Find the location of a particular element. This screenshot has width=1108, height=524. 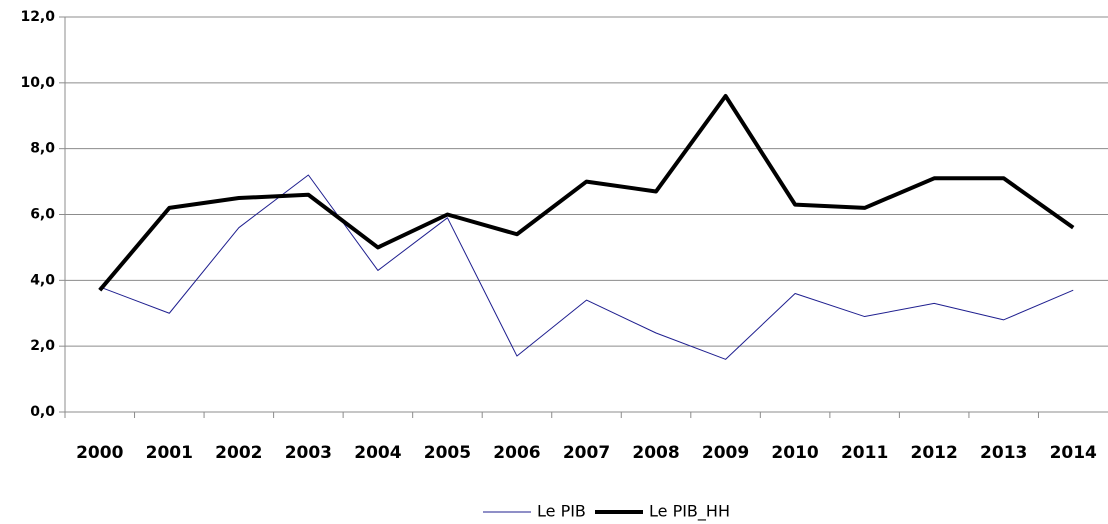

y-tick-label: 6,0 is located at coordinates (42, 215).